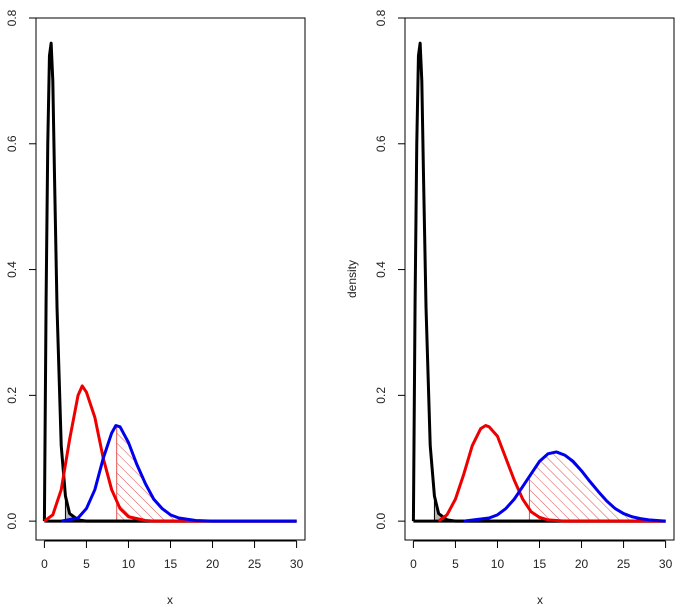 The height and width of the screenshot is (611, 680). I want to click on y-axis-title: density, so click(352, 279).